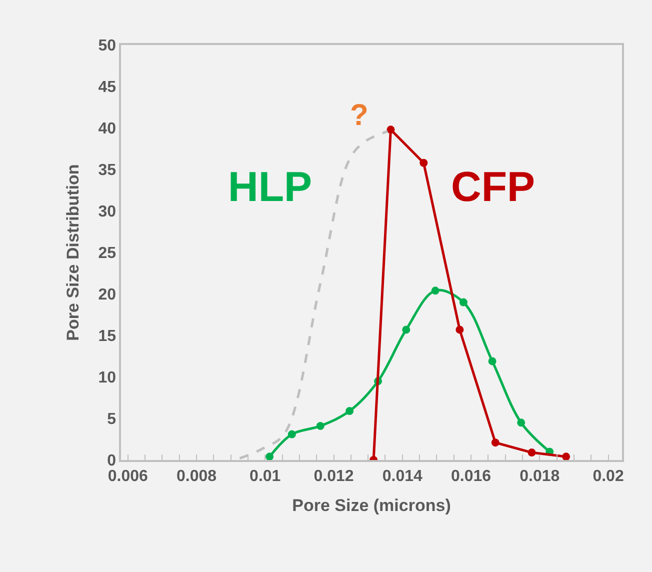 The image size is (652, 572). I want to click on y-tick-label: 40, so click(107, 129).